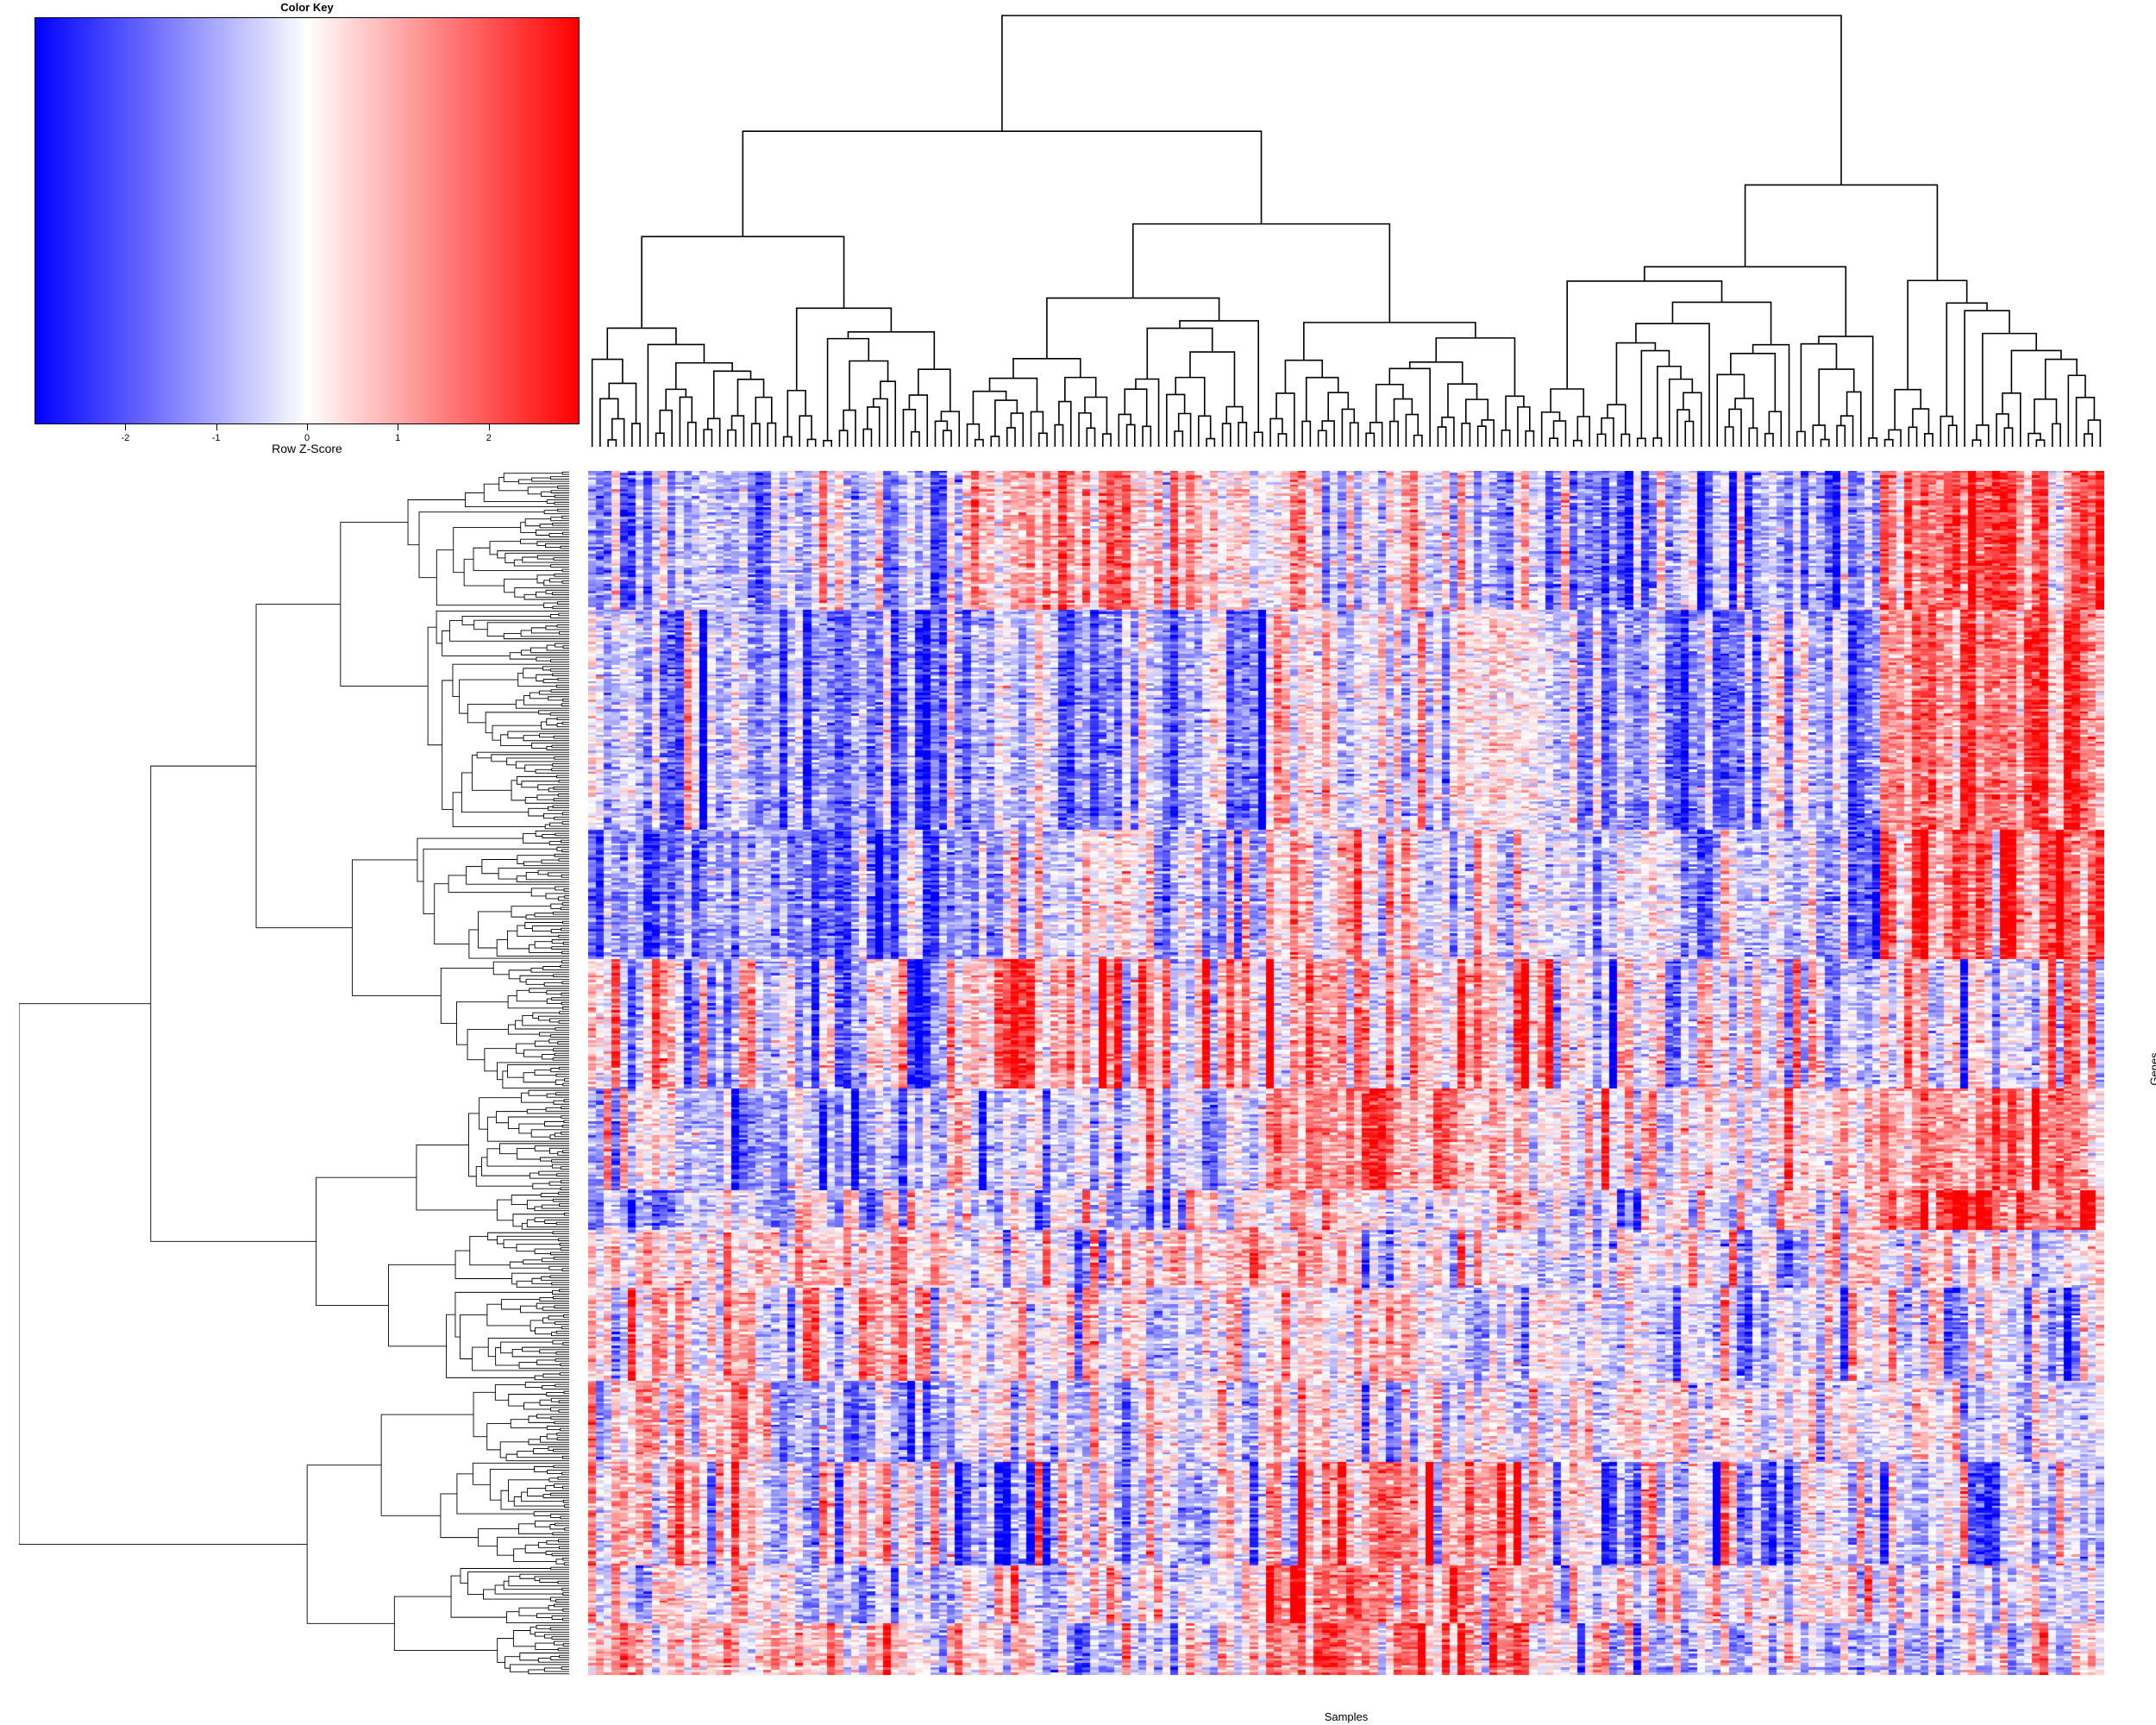 This screenshot has height=1725, width=2156. Describe the element at coordinates (489, 438) in the screenshot. I see `color-key-tick-label: 2` at that location.